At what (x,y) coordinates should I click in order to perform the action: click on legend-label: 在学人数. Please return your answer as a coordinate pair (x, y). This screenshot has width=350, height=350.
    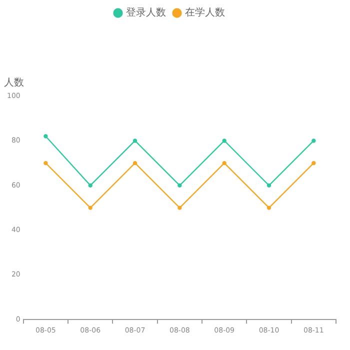
    Looking at the image, I should click on (205, 12).